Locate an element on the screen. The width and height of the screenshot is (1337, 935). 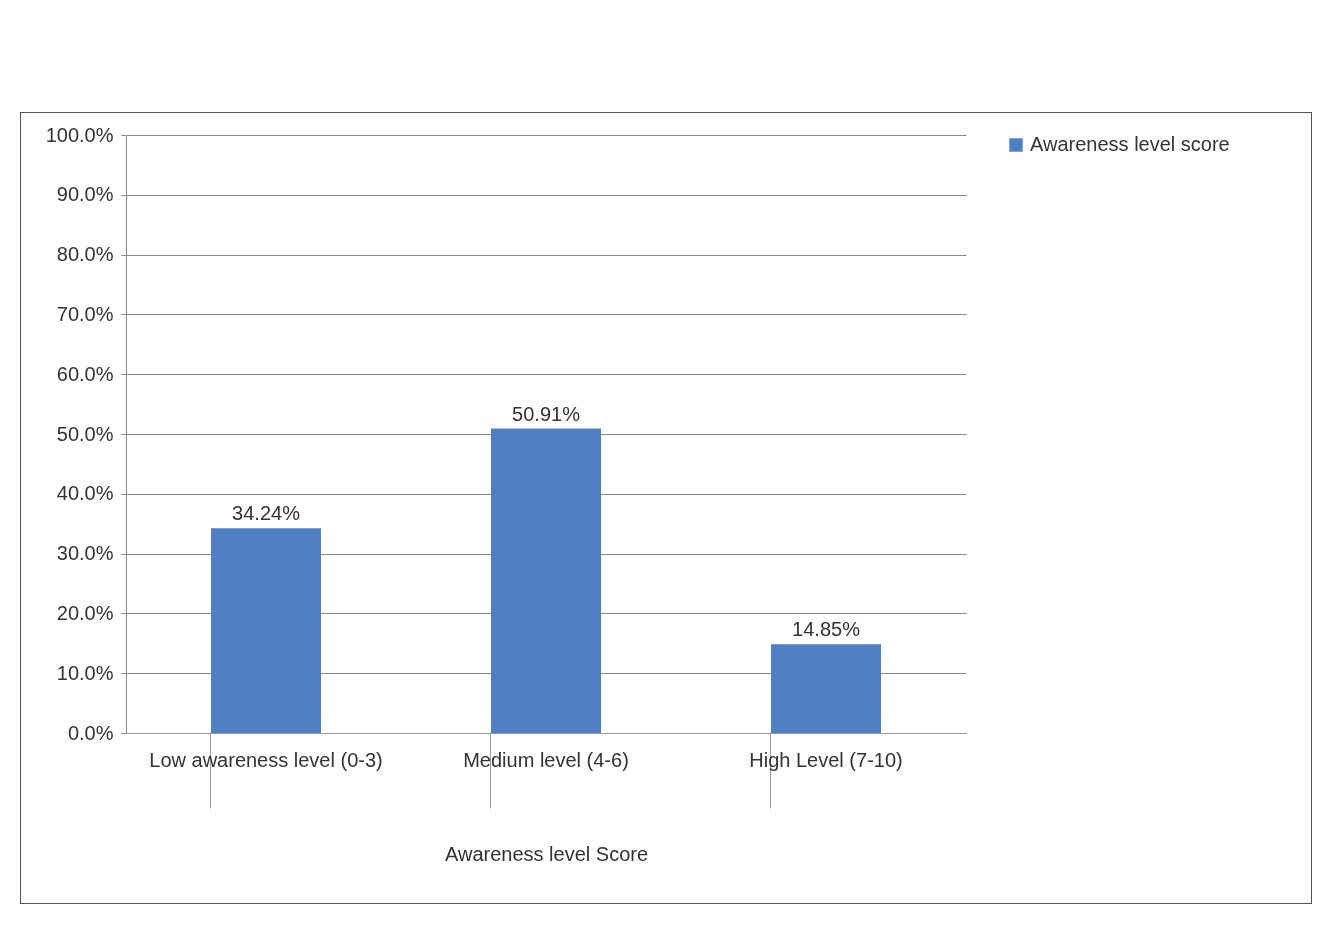
y-tick-label: 10.0% is located at coordinates (85, 672).